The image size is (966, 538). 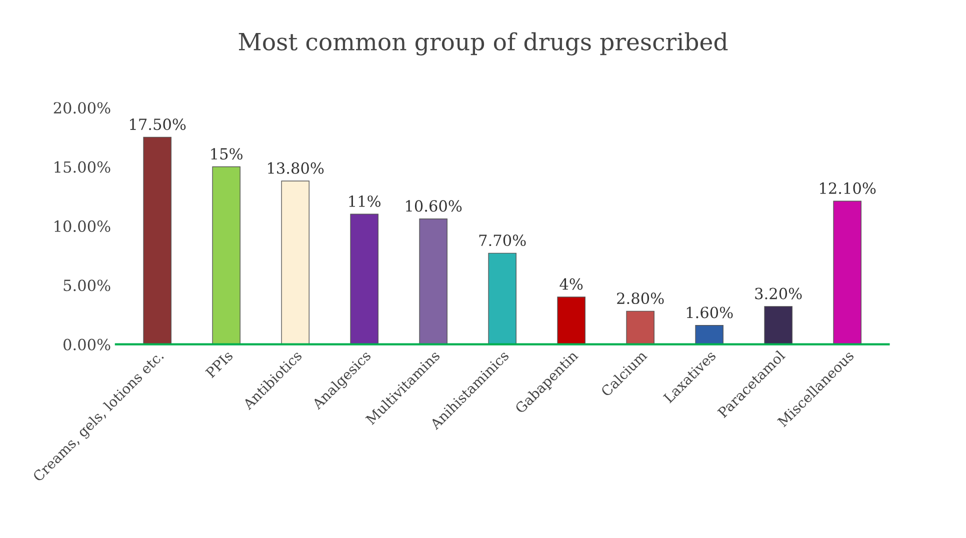 I want to click on data-label: 12.10%, so click(x=848, y=188).